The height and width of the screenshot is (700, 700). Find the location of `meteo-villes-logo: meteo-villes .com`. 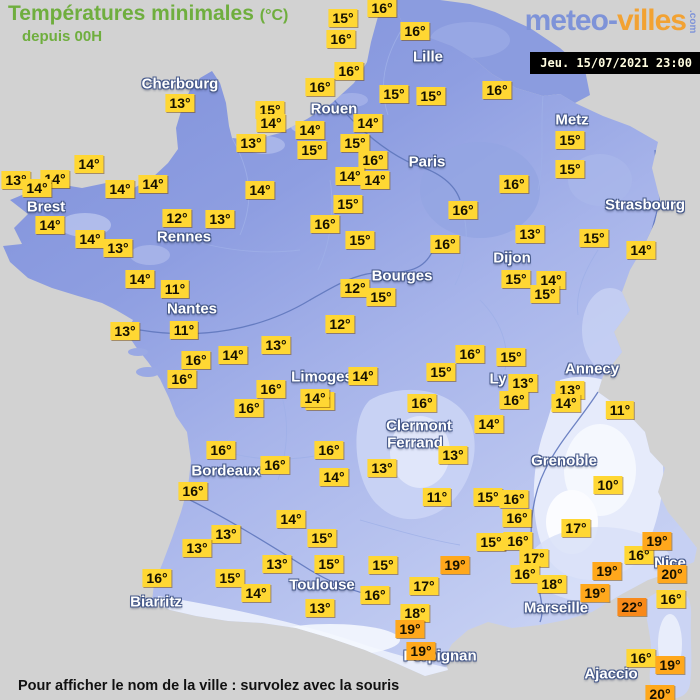

meteo-villes-logo: meteo-villes .com is located at coordinates (611, 21).